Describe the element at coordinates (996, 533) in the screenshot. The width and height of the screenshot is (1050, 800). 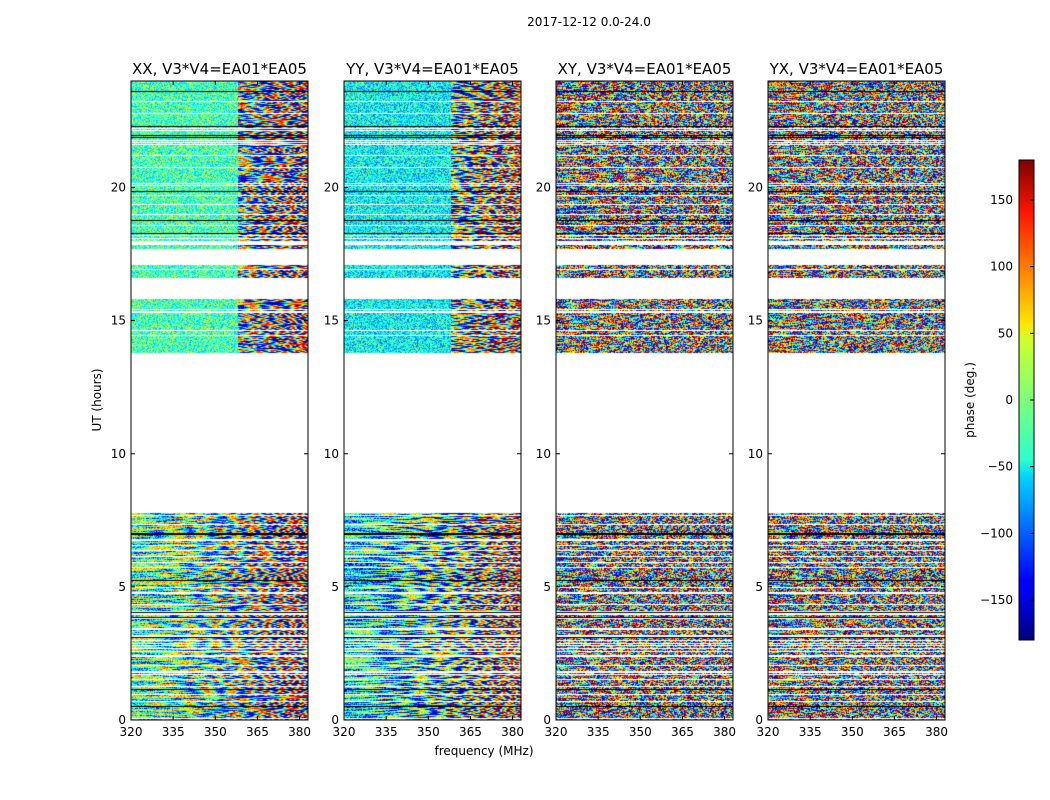
I see `colorbar-tick-label: −100` at that location.